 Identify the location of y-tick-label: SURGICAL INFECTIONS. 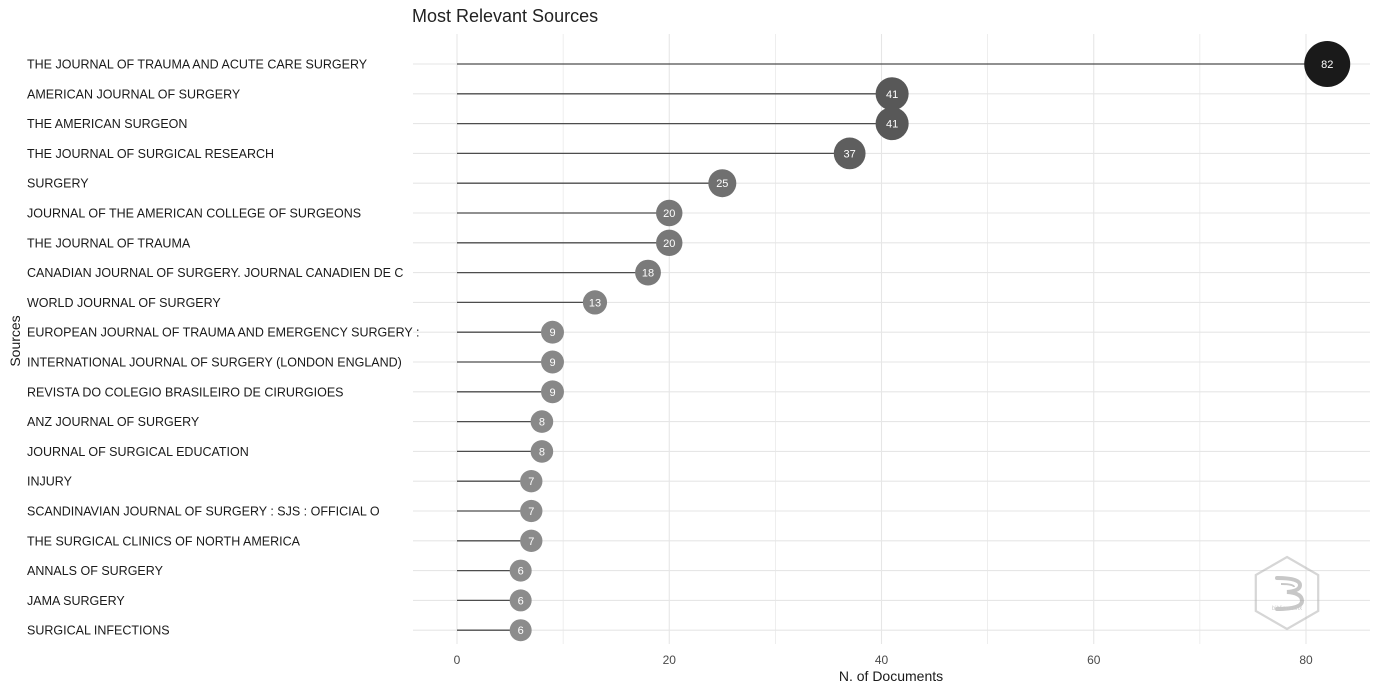
(98, 631).